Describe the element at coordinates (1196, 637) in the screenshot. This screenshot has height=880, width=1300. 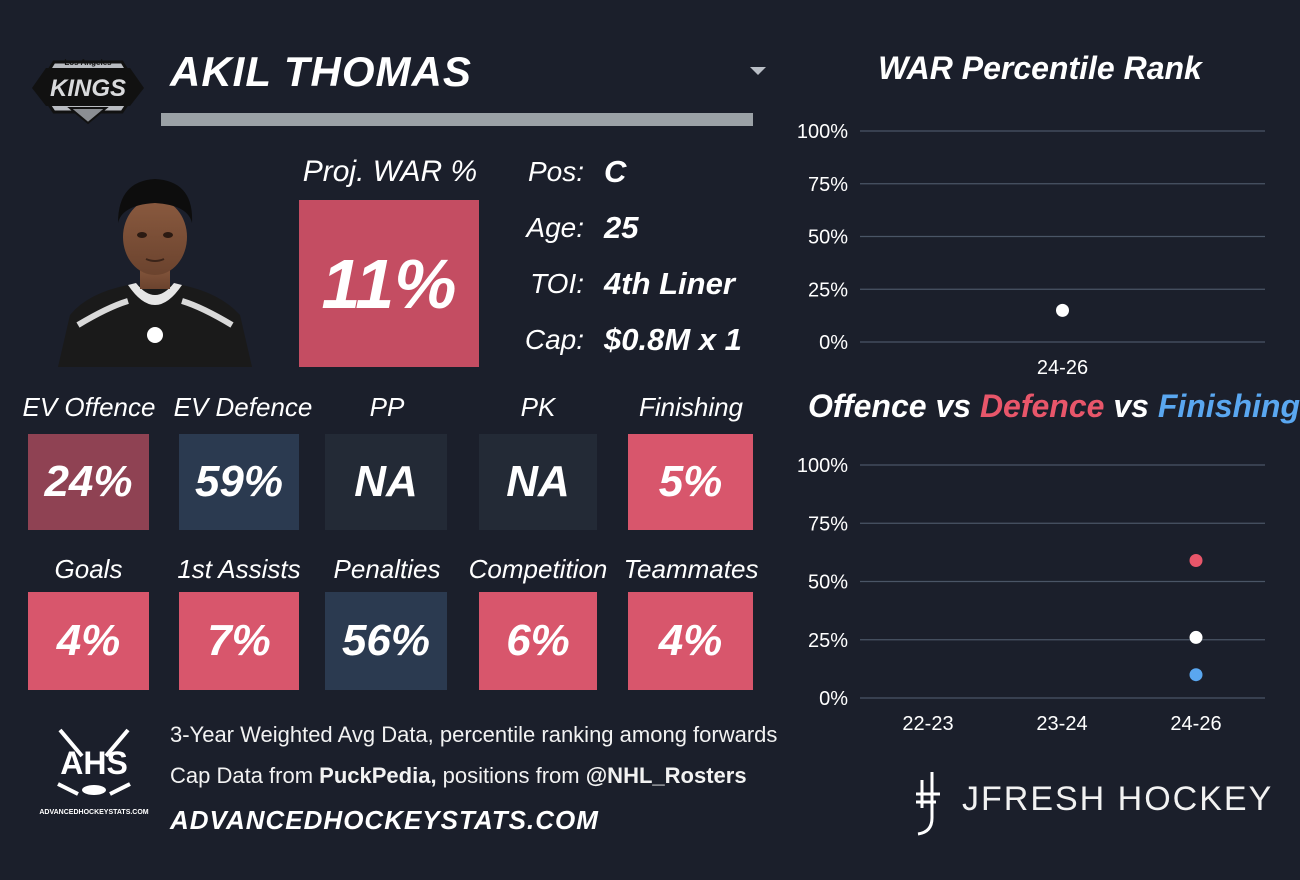
I see `offence-data-point` at that location.